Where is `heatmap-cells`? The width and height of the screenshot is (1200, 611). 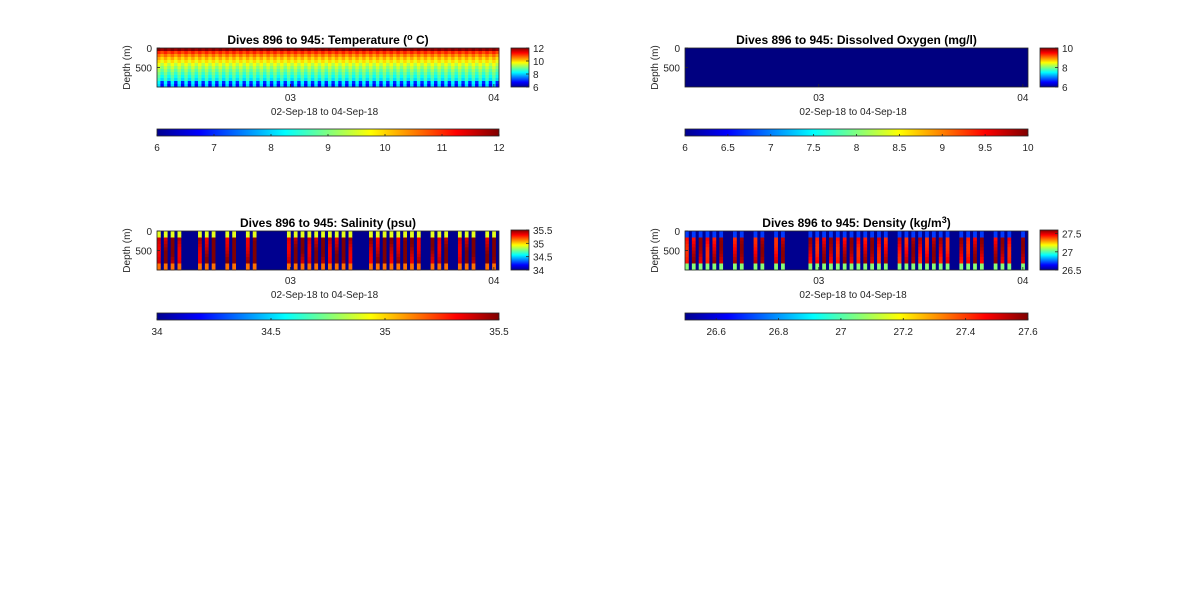 heatmap-cells is located at coordinates (328, 68).